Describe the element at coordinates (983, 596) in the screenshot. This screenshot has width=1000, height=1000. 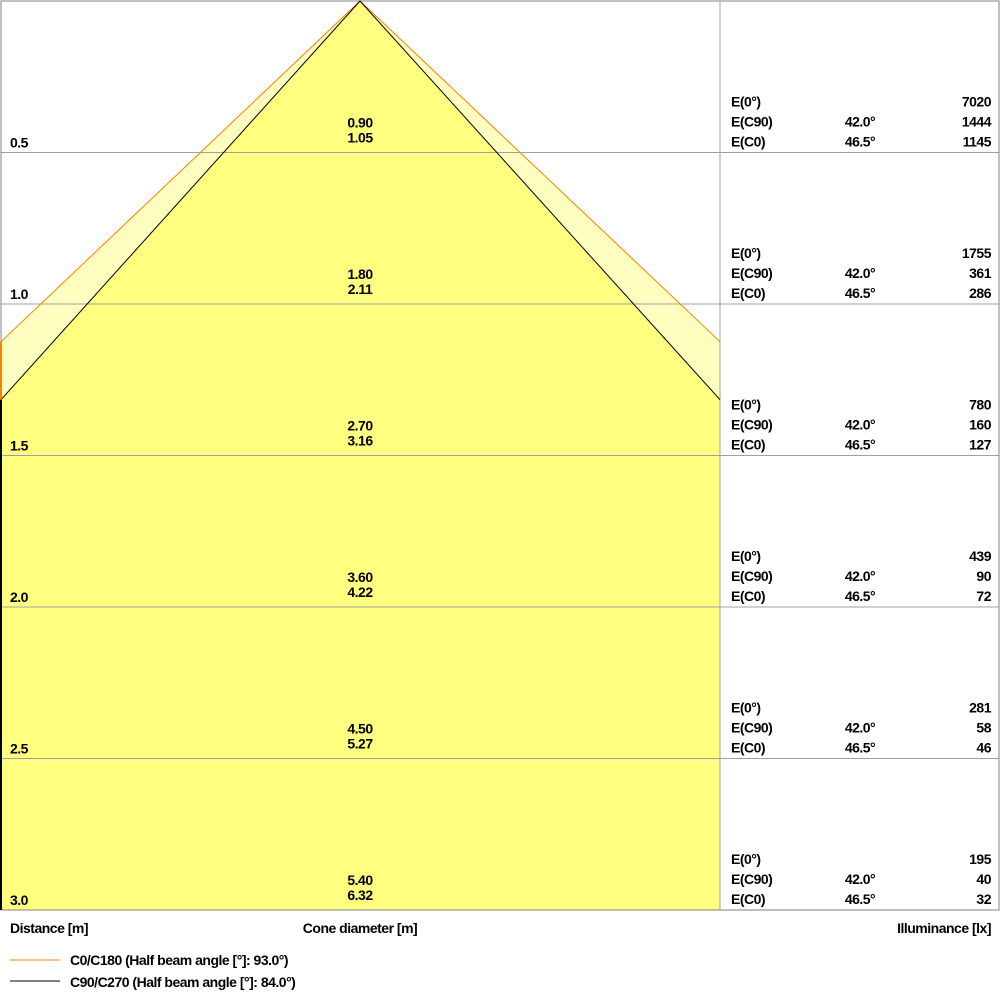
I see `ec0-value: 72` at that location.